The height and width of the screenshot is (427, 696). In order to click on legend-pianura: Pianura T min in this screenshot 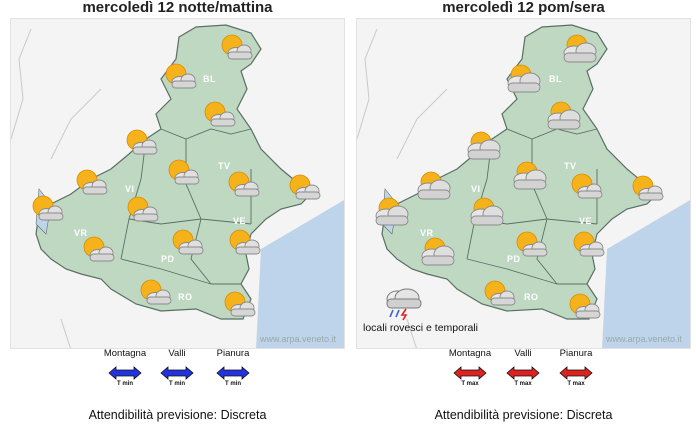, I will do `click(233, 367)`.